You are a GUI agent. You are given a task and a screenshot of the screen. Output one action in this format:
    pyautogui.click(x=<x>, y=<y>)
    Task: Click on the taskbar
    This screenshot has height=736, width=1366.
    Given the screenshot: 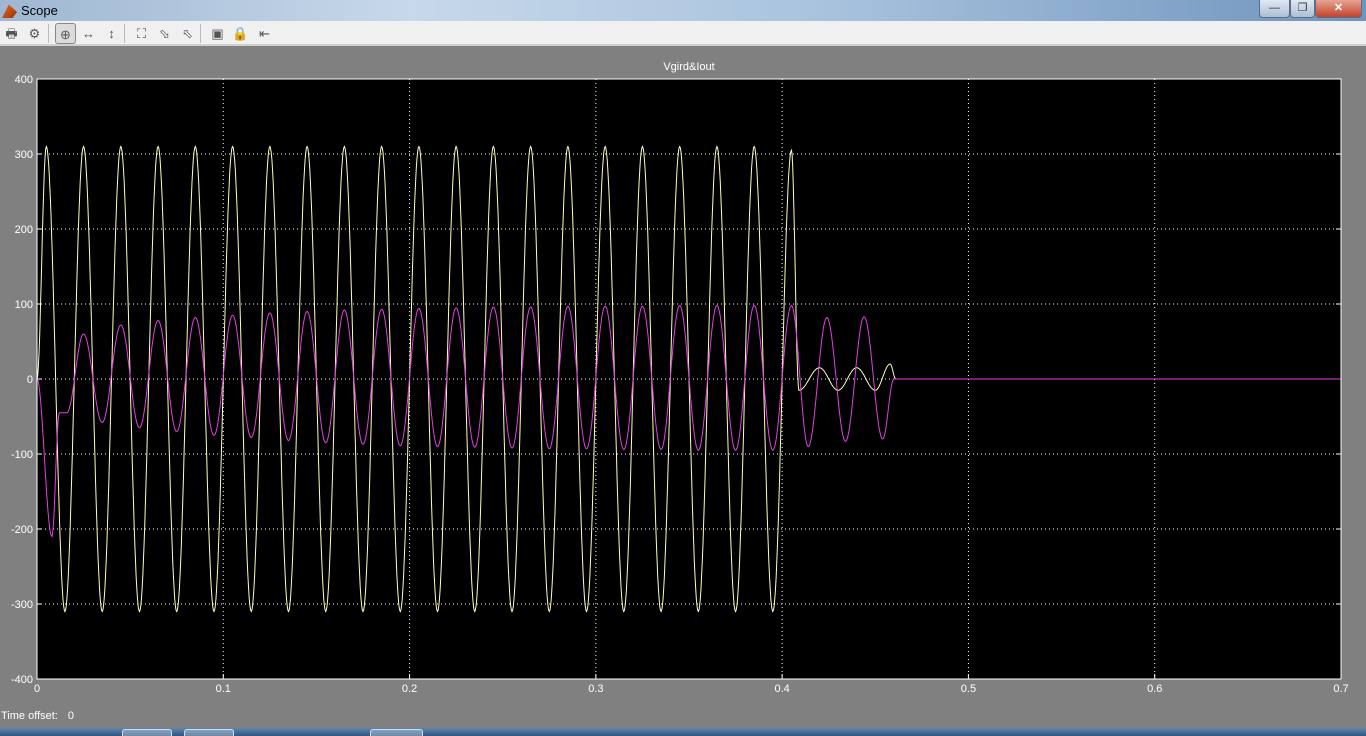 What is the action you would take?
    pyautogui.click(x=683, y=732)
    